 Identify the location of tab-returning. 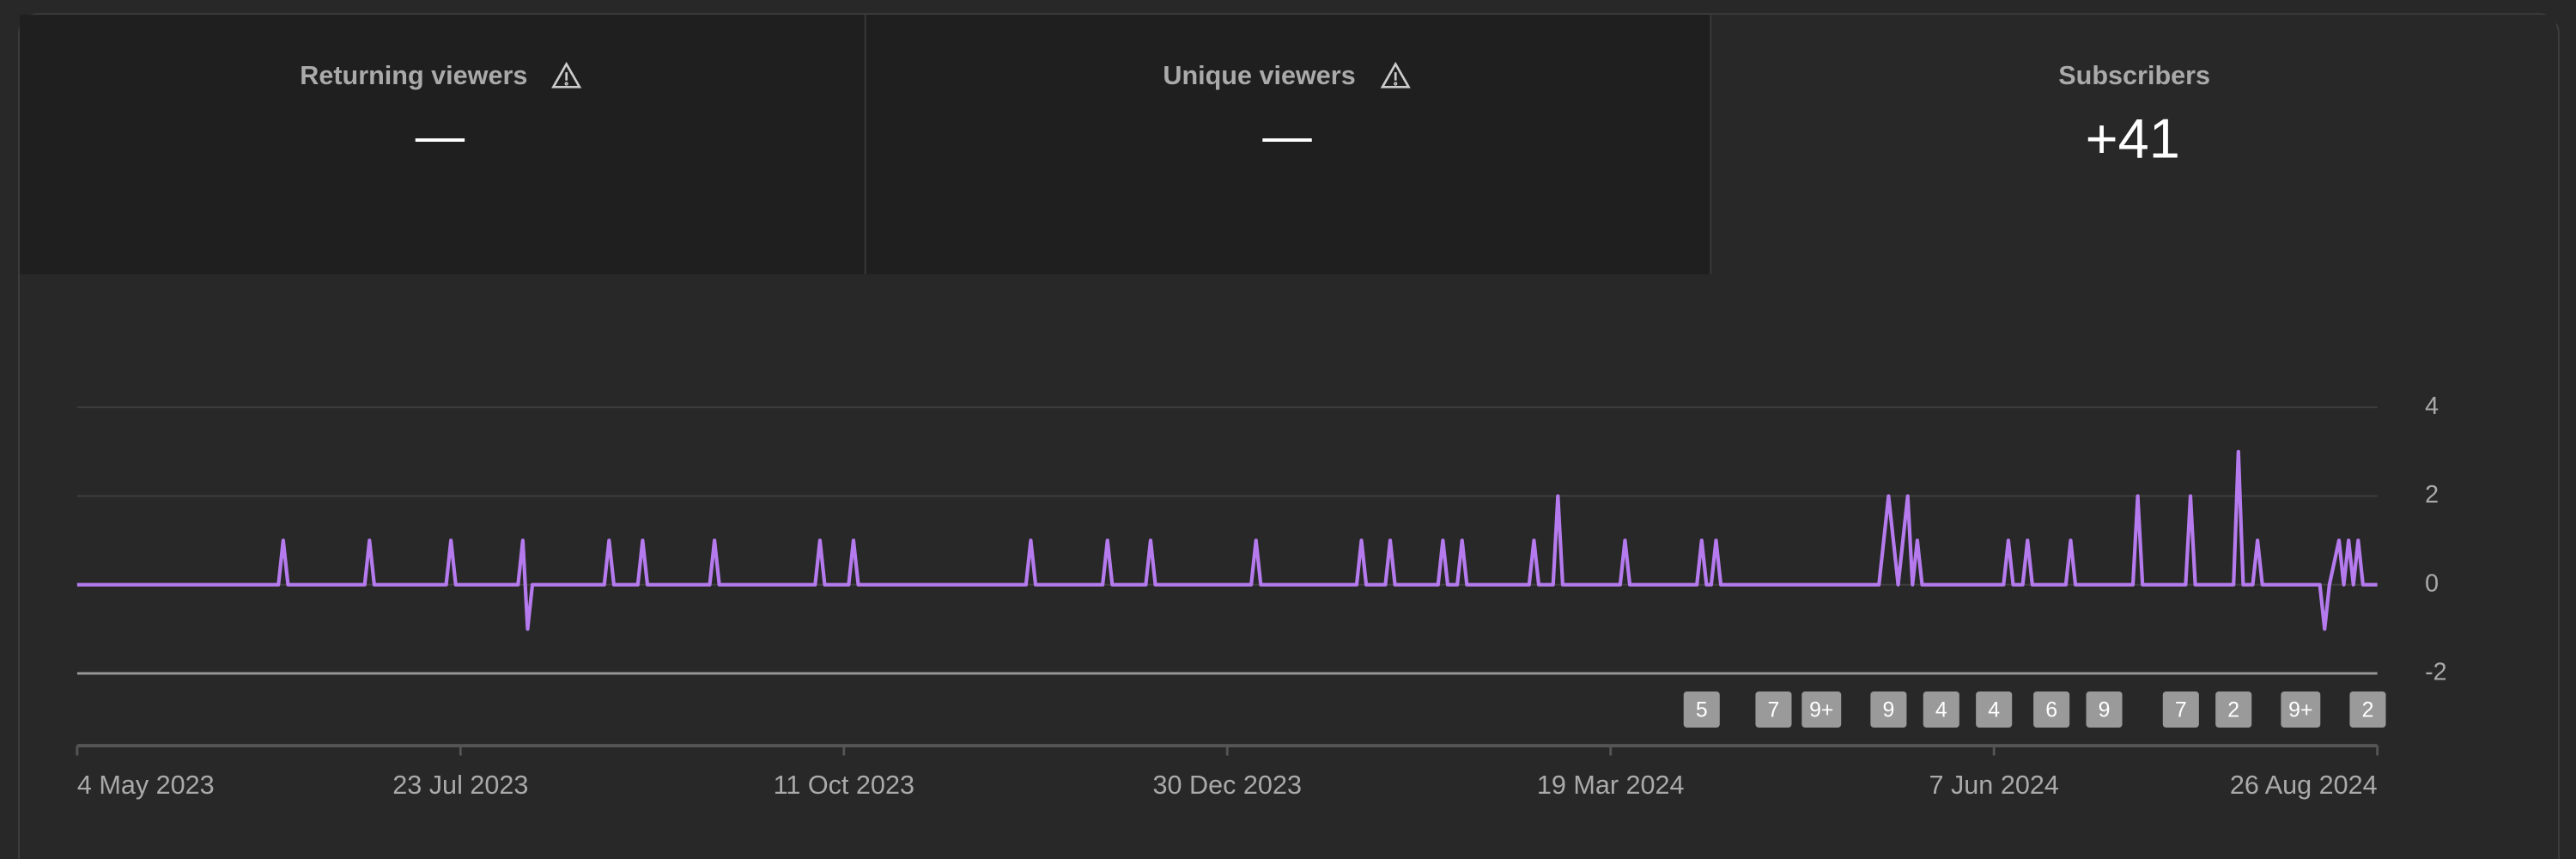
(442, 145).